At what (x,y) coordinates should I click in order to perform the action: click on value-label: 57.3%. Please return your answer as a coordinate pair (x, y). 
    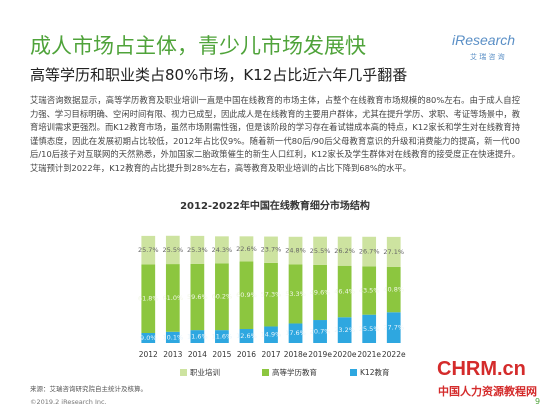
    Looking at the image, I should click on (271, 295).